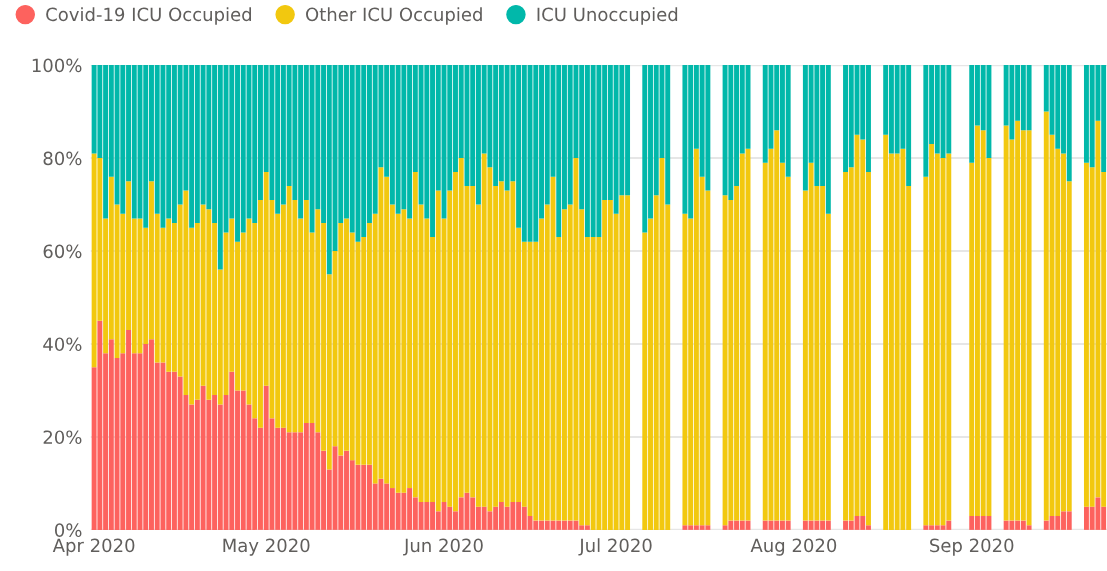 The image size is (1107, 571). I want to click on x-tick-label: Aug 2020, so click(793, 547).